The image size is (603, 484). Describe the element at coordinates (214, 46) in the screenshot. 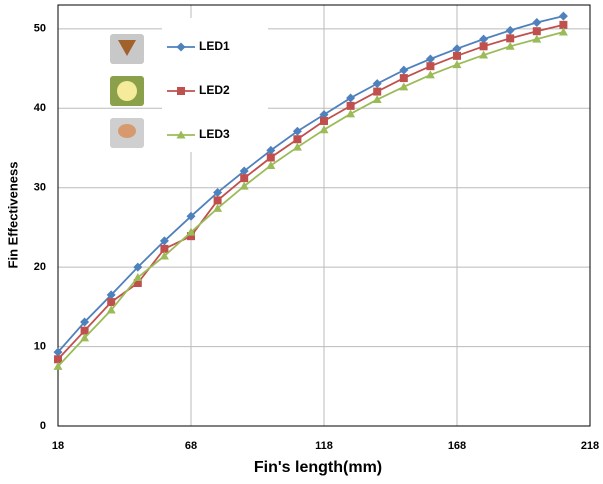

I see `legend-label: LED1` at that location.